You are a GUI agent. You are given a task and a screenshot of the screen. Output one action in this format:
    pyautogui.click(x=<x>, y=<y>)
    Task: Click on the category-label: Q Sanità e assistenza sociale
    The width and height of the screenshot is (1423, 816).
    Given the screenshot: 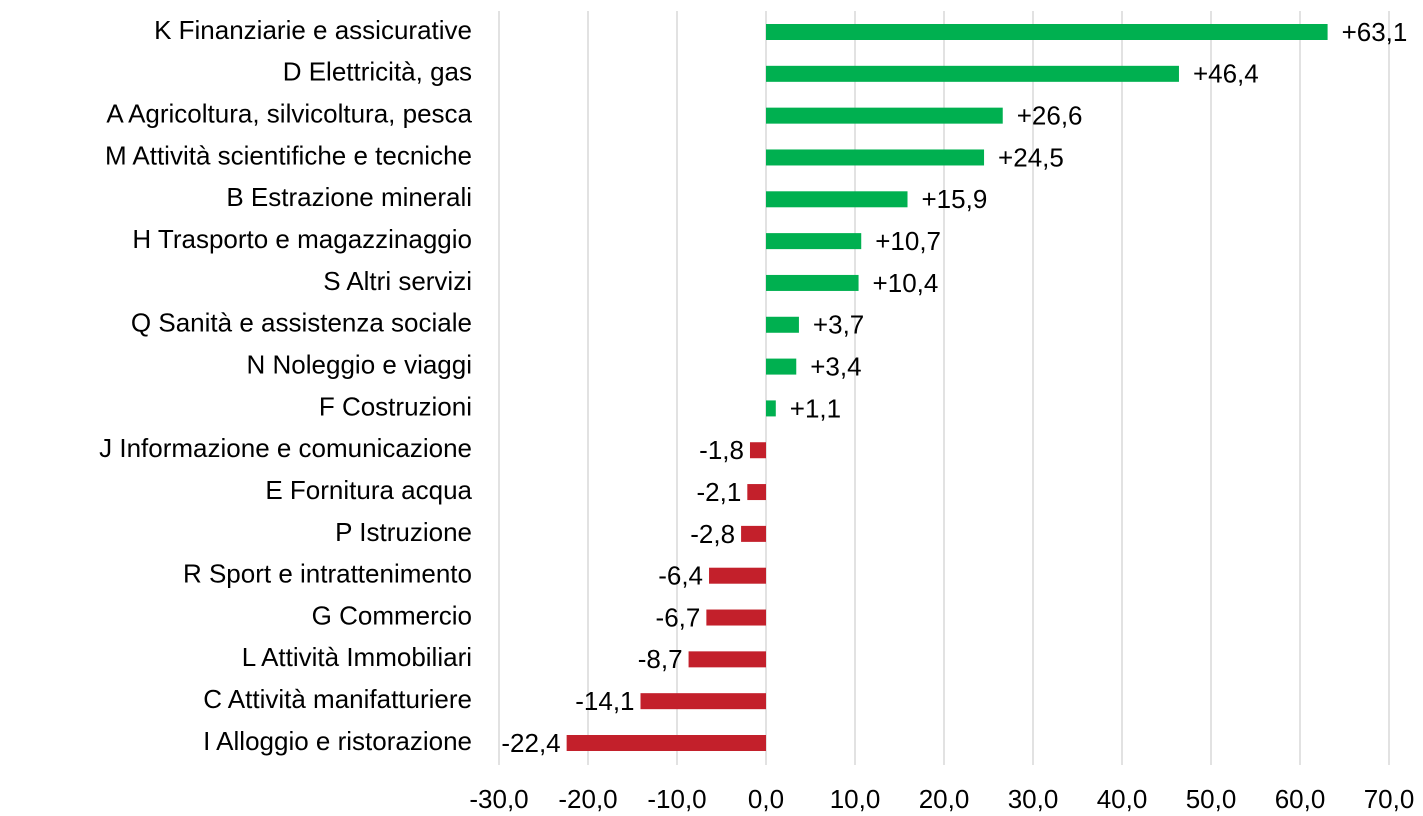 What is the action you would take?
    pyautogui.click(x=301, y=323)
    